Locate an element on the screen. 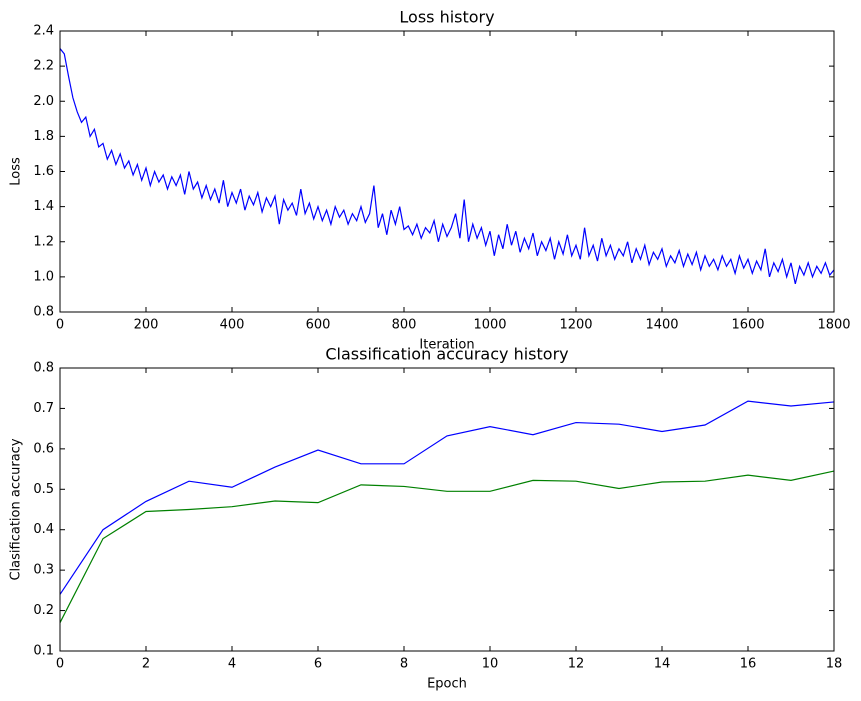 The height and width of the screenshot is (701, 861). y-tick-label: 1.8 is located at coordinates (43, 136).